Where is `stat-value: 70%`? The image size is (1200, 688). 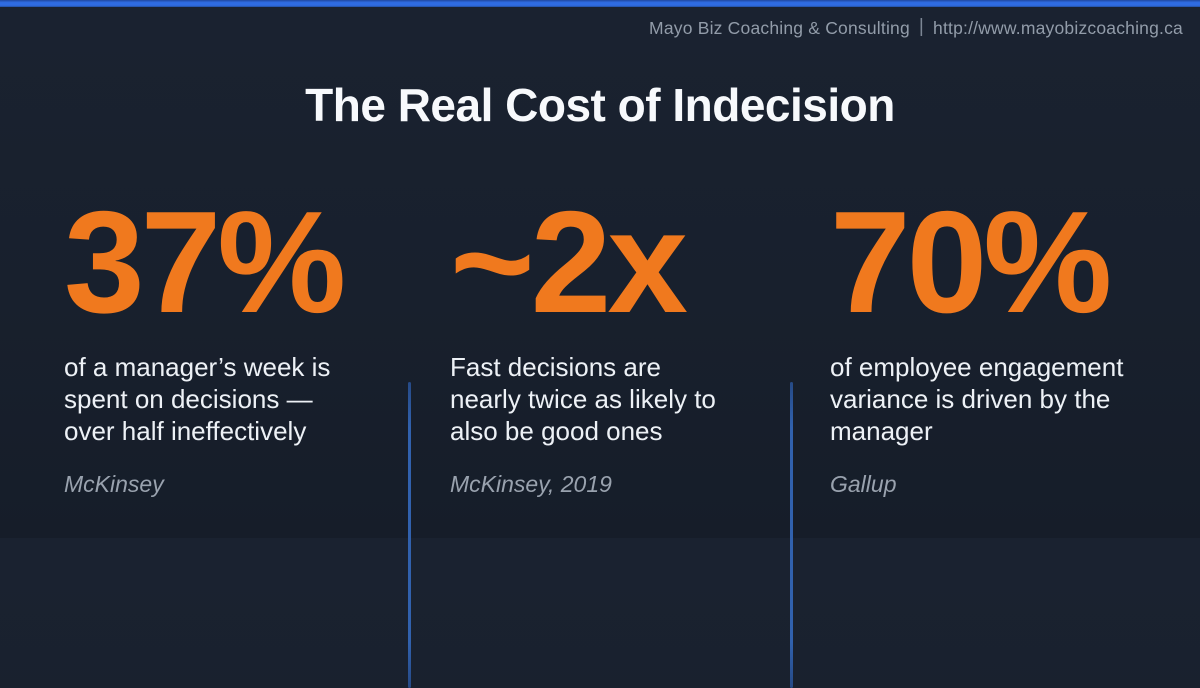
stat-value: 70% is located at coordinates (971, 262).